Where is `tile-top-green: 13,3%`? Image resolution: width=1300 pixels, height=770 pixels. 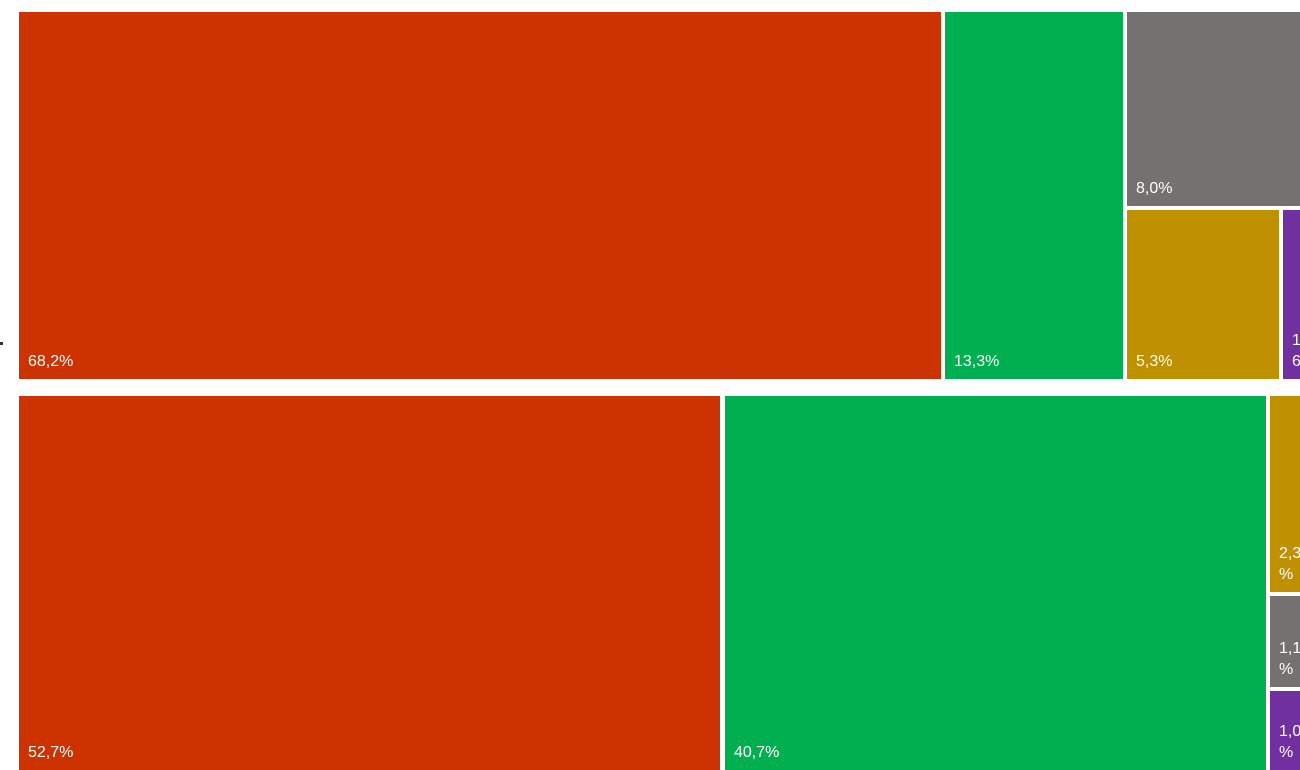
tile-top-green: 13,3% is located at coordinates (1034, 195).